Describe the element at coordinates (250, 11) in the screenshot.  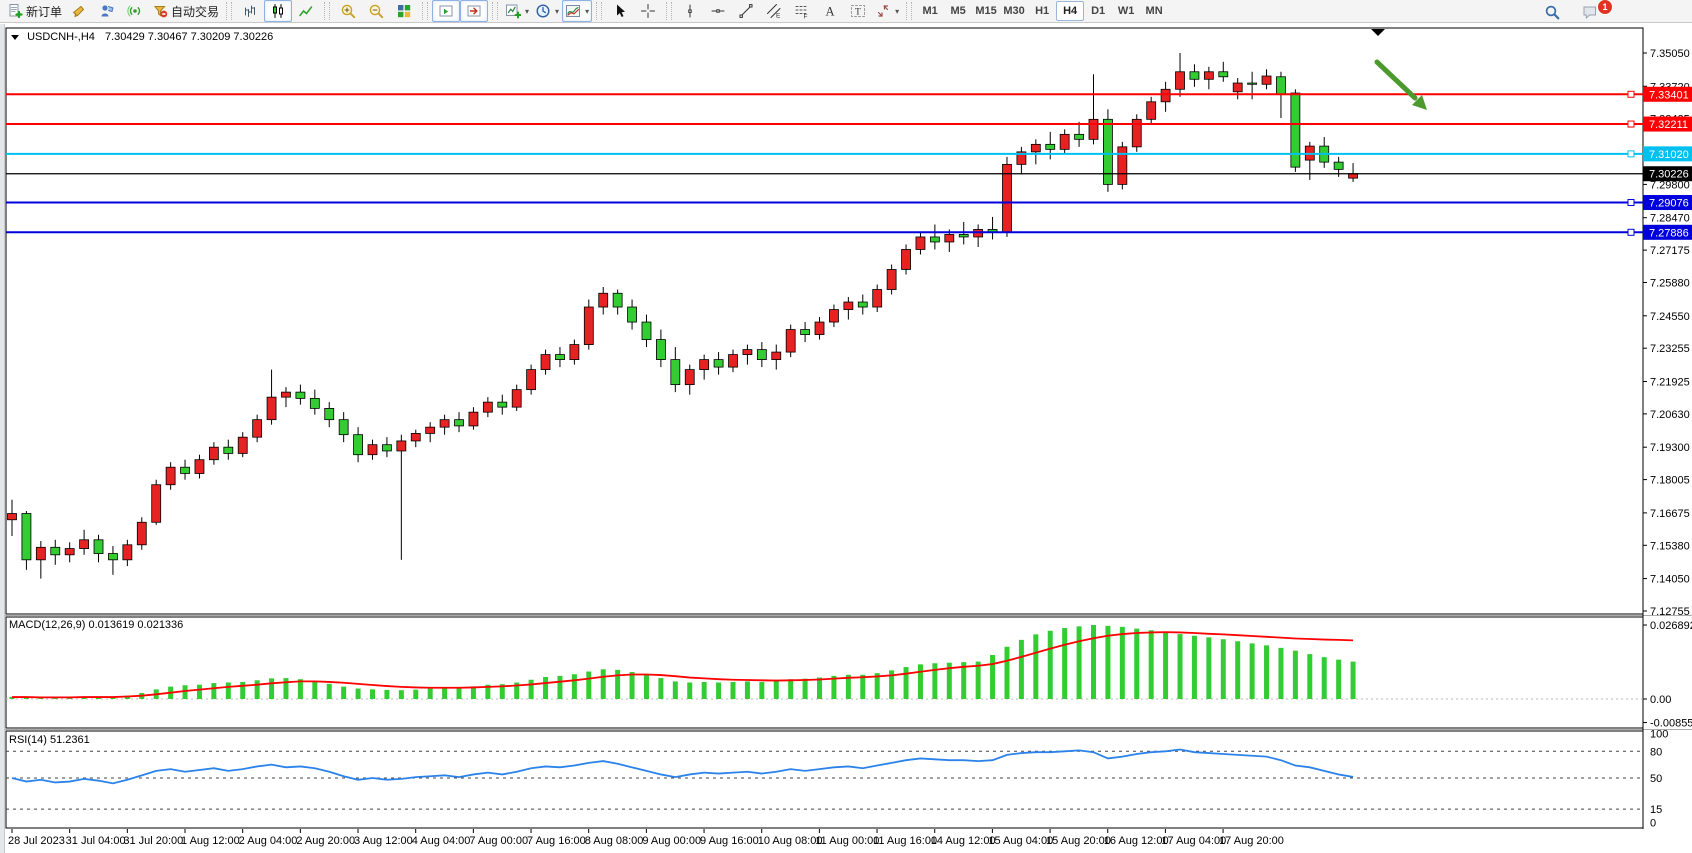
I see `bar-chart-button` at that location.